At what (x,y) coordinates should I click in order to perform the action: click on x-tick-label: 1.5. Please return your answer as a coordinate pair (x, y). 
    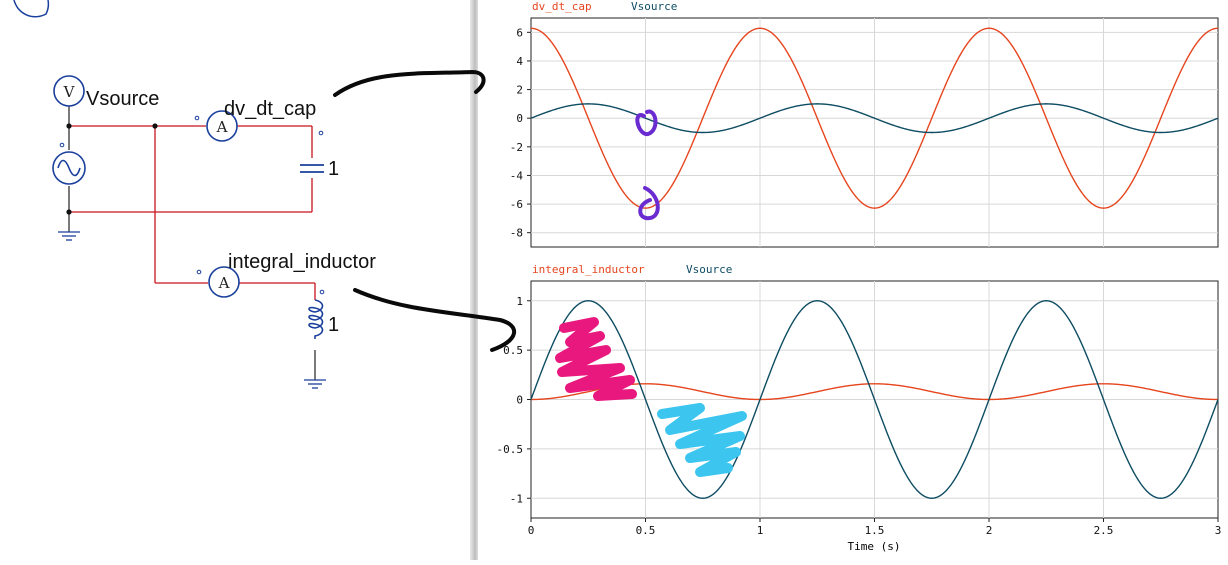
    Looking at the image, I should click on (875, 530).